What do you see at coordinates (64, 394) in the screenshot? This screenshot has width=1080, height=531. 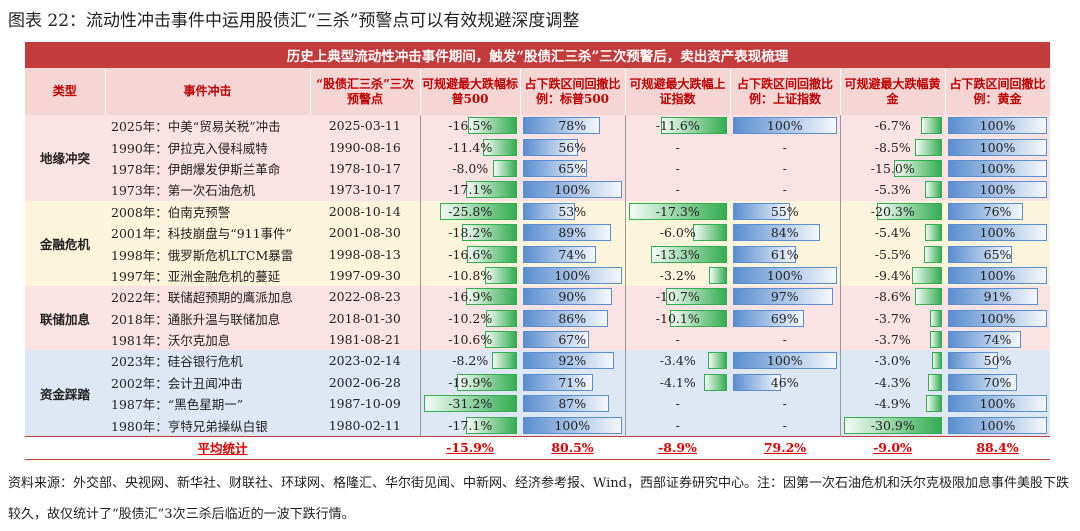 I see `group-label: 资金踩踏` at bounding box center [64, 394].